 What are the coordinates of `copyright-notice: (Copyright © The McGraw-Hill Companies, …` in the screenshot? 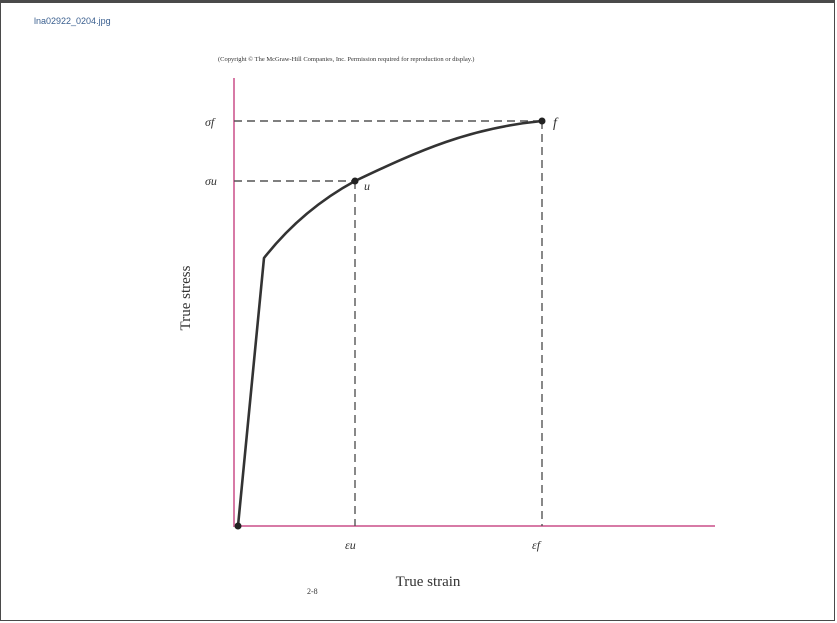 It's located at (346, 59).